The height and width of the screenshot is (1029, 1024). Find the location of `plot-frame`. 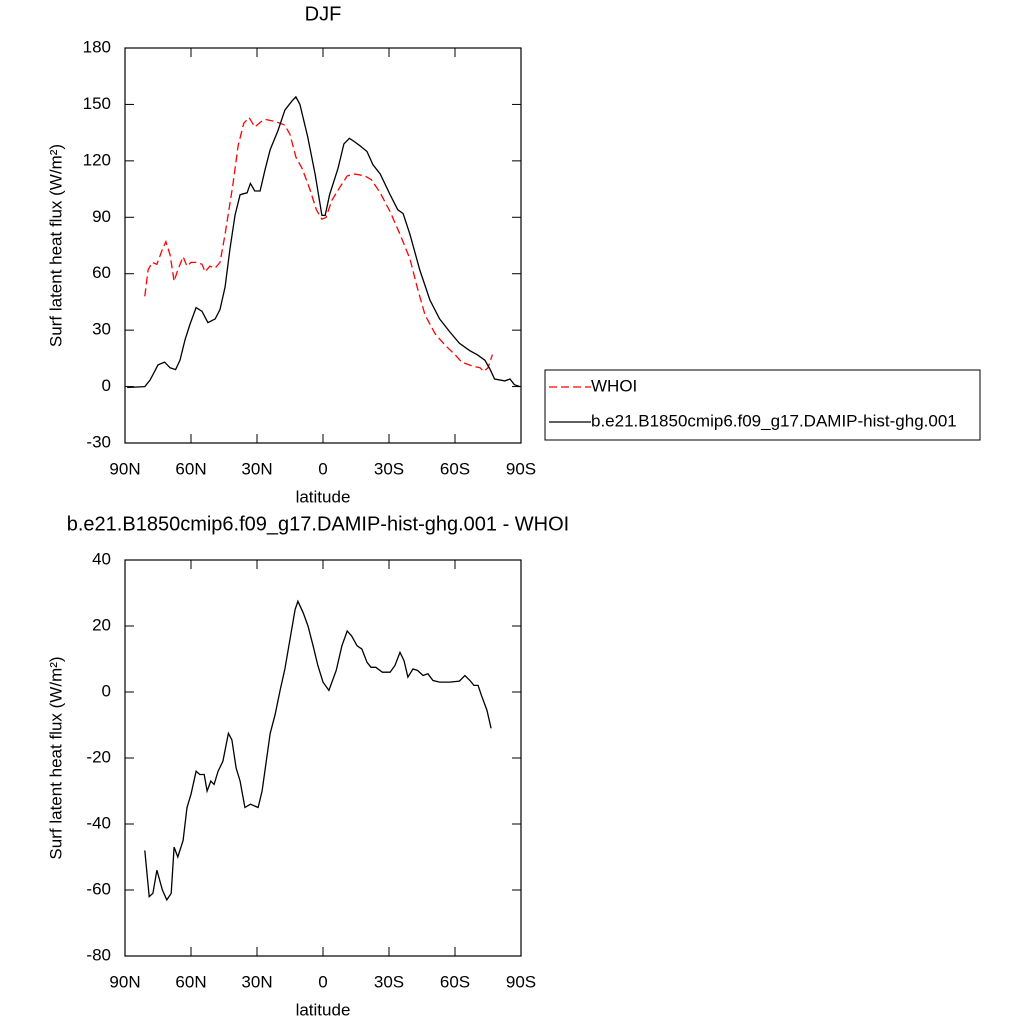

plot-frame is located at coordinates (323, 245).